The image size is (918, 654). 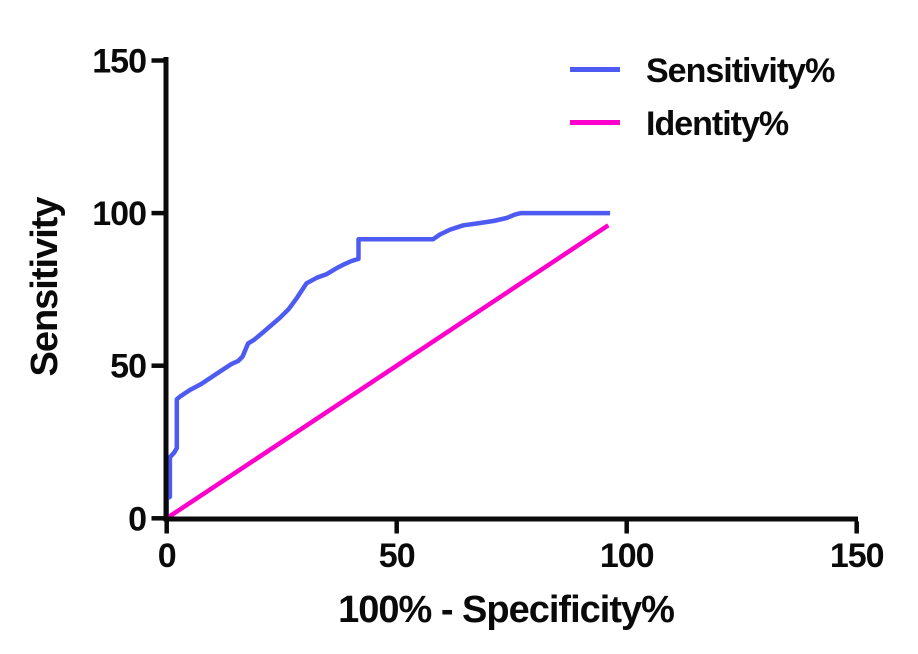 What do you see at coordinates (128, 367) in the screenshot?
I see `y-tick-label: 50` at bounding box center [128, 367].